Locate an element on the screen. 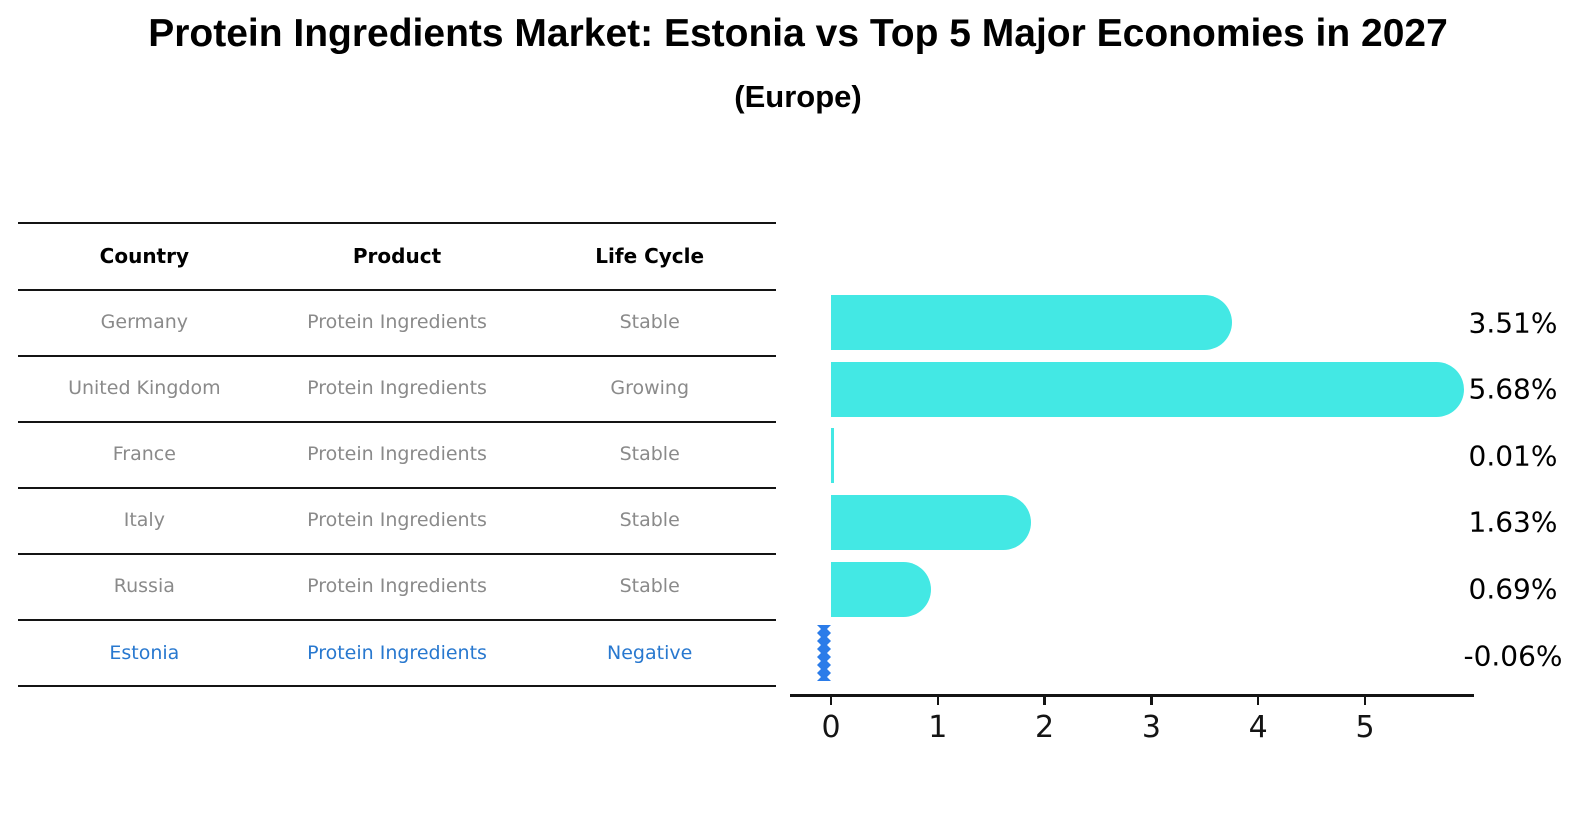 The height and width of the screenshot is (823, 1596). bar-estonia is located at coordinates (823, 652).